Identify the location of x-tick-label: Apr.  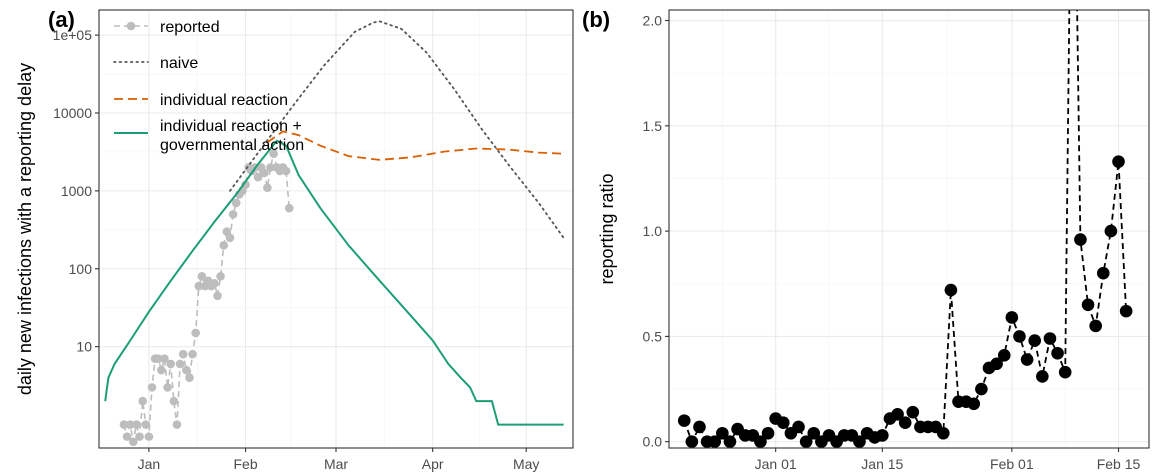
(433, 464).